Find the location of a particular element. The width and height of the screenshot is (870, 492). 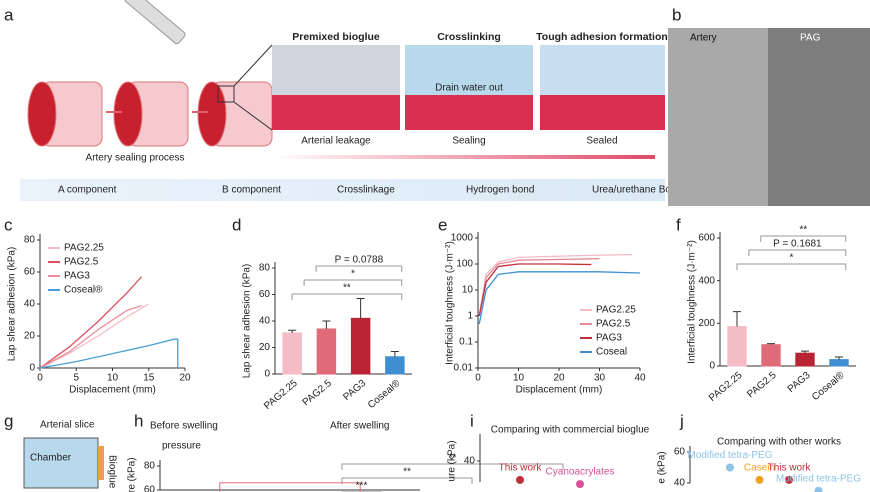

x-tick-label: Coseal® is located at coordinates (828, 386).